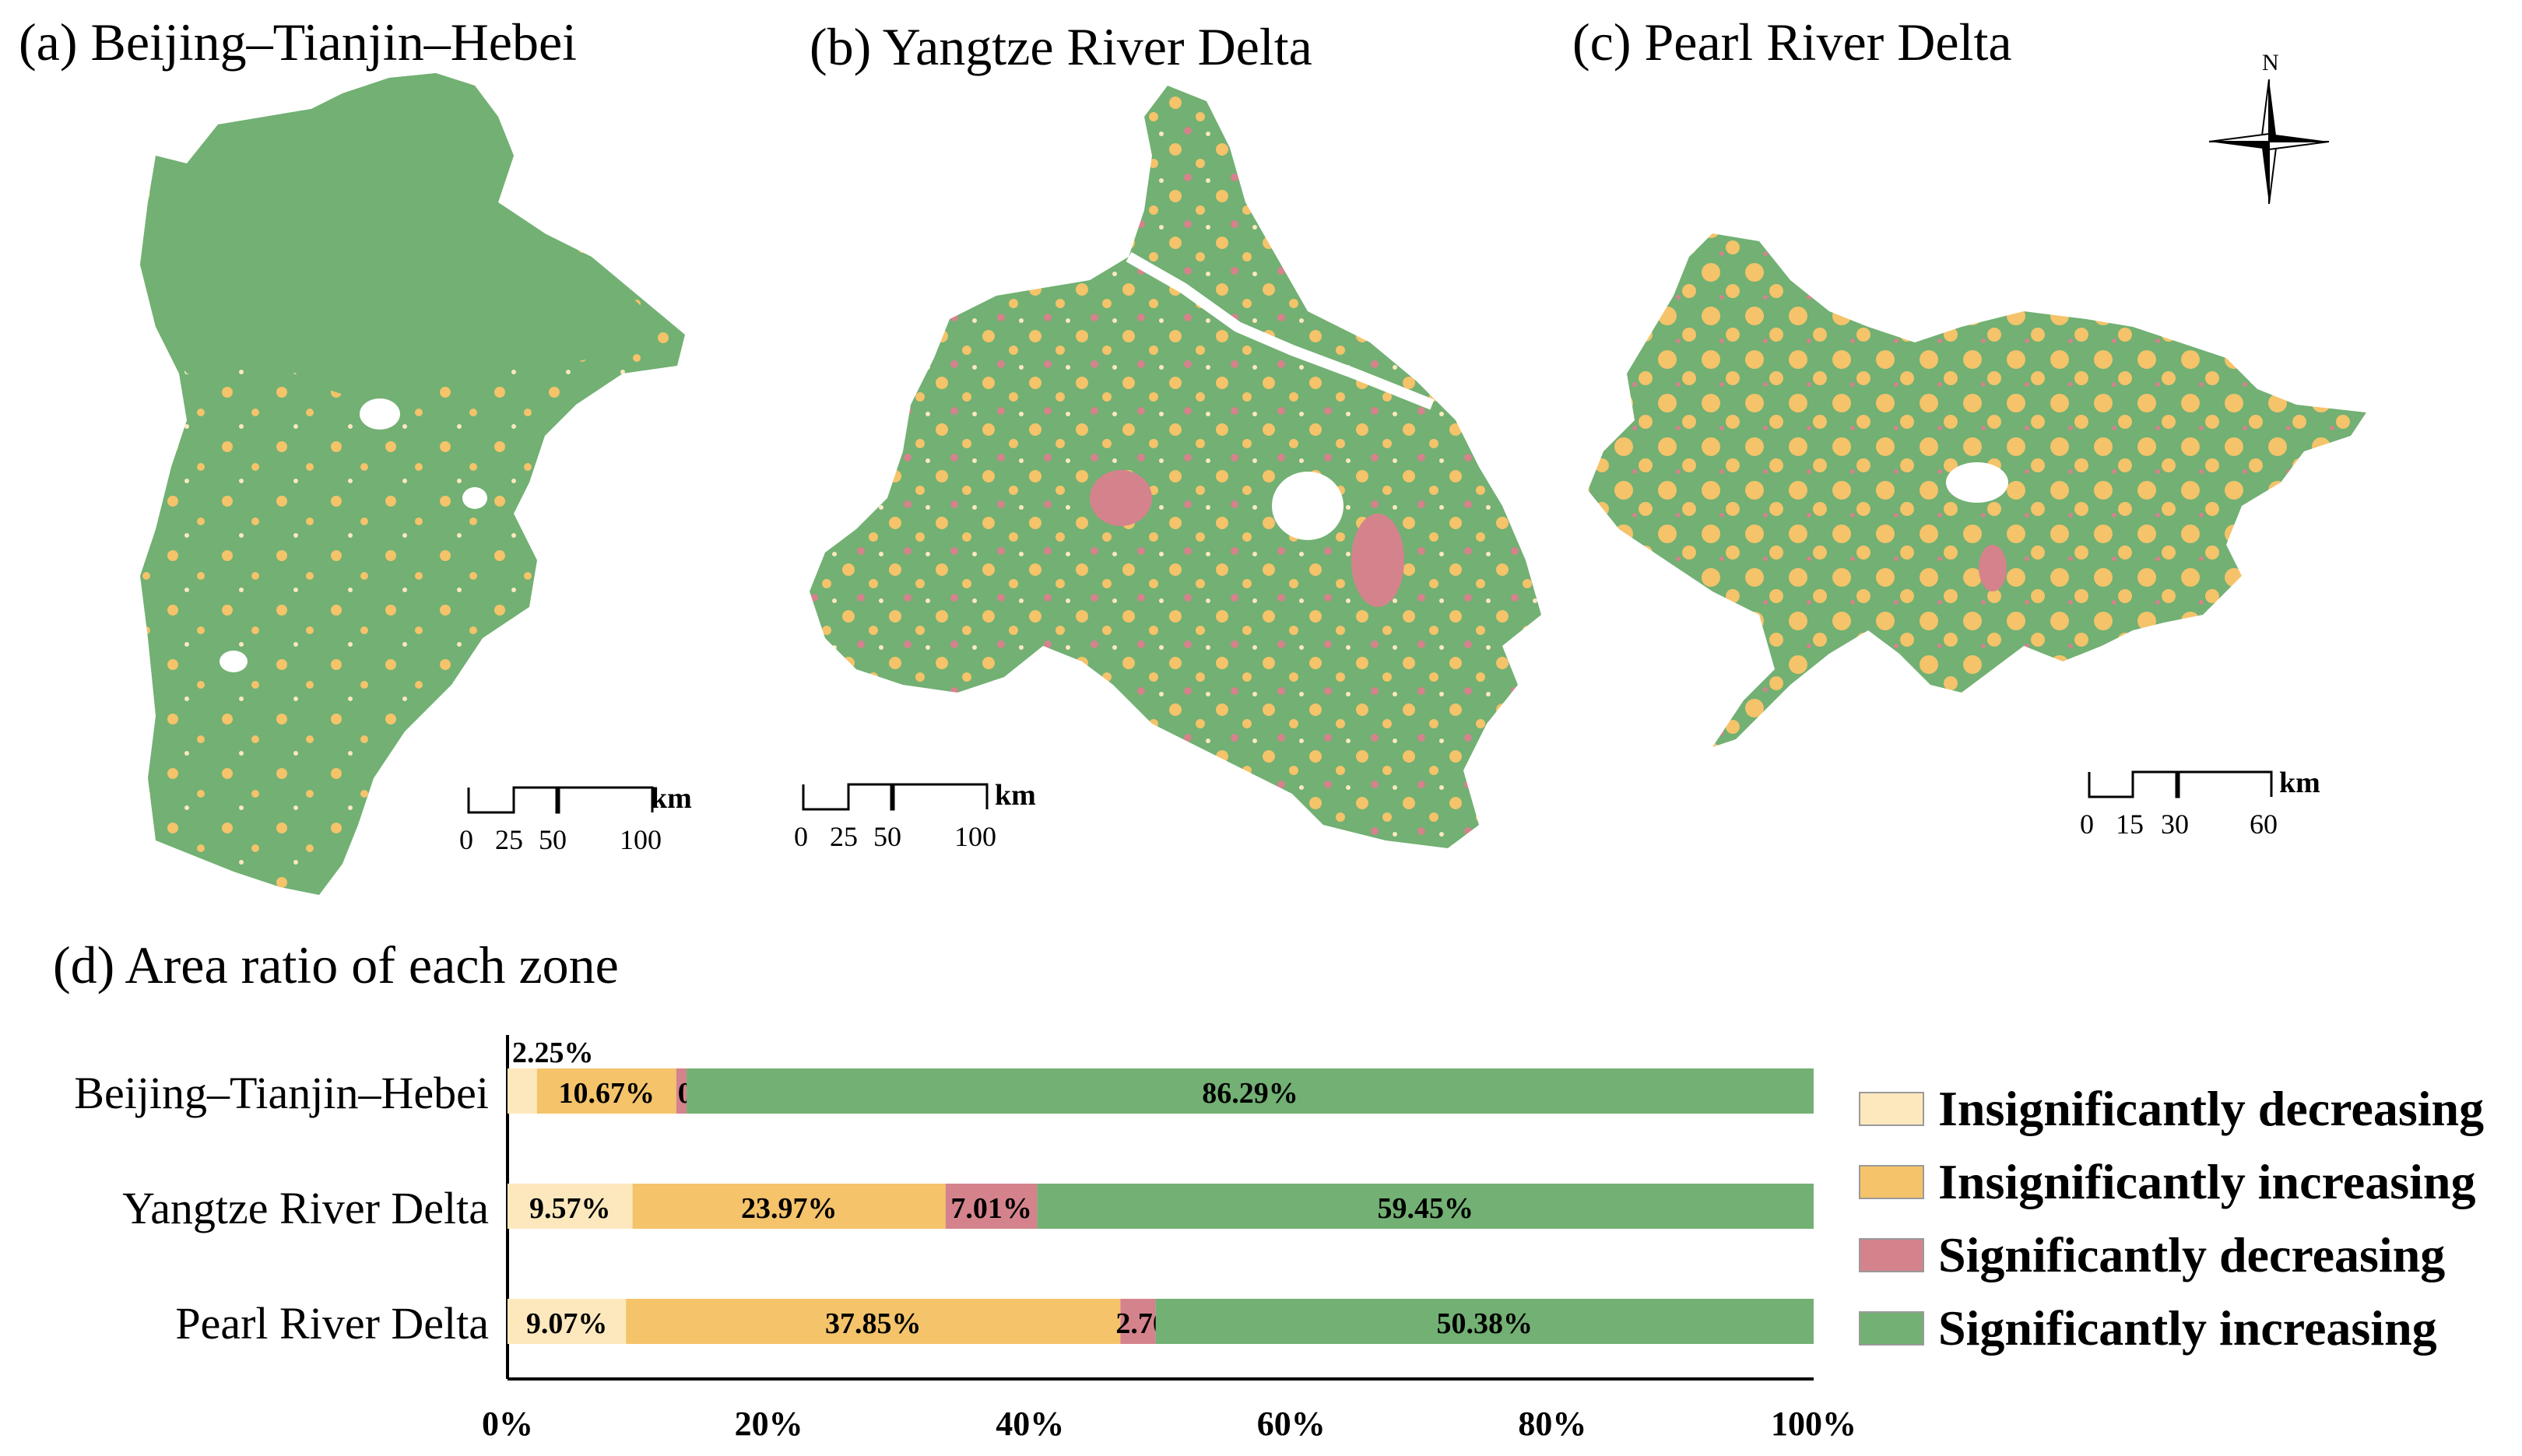 The width and height of the screenshot is (2522, 1456). I want to click on category-label: Yangtze River Delta, so click(305, 1208).